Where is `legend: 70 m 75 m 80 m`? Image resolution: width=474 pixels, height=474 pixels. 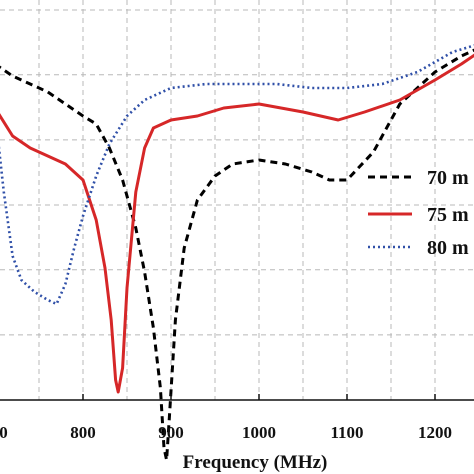 legend: 70 m 75 m 80 m is located at coordinates (418, 213).